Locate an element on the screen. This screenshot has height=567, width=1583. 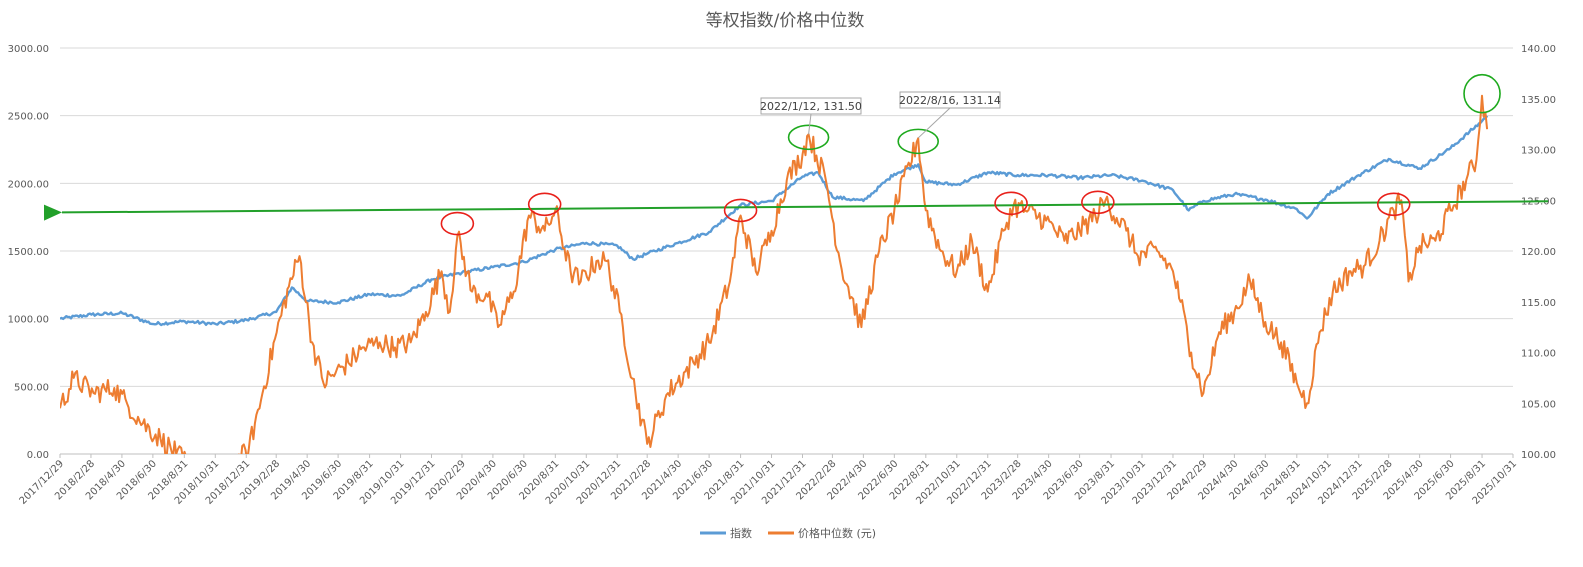
legend-label-median-price: 价格中位数 (元) is located at coordinates (837, 533).